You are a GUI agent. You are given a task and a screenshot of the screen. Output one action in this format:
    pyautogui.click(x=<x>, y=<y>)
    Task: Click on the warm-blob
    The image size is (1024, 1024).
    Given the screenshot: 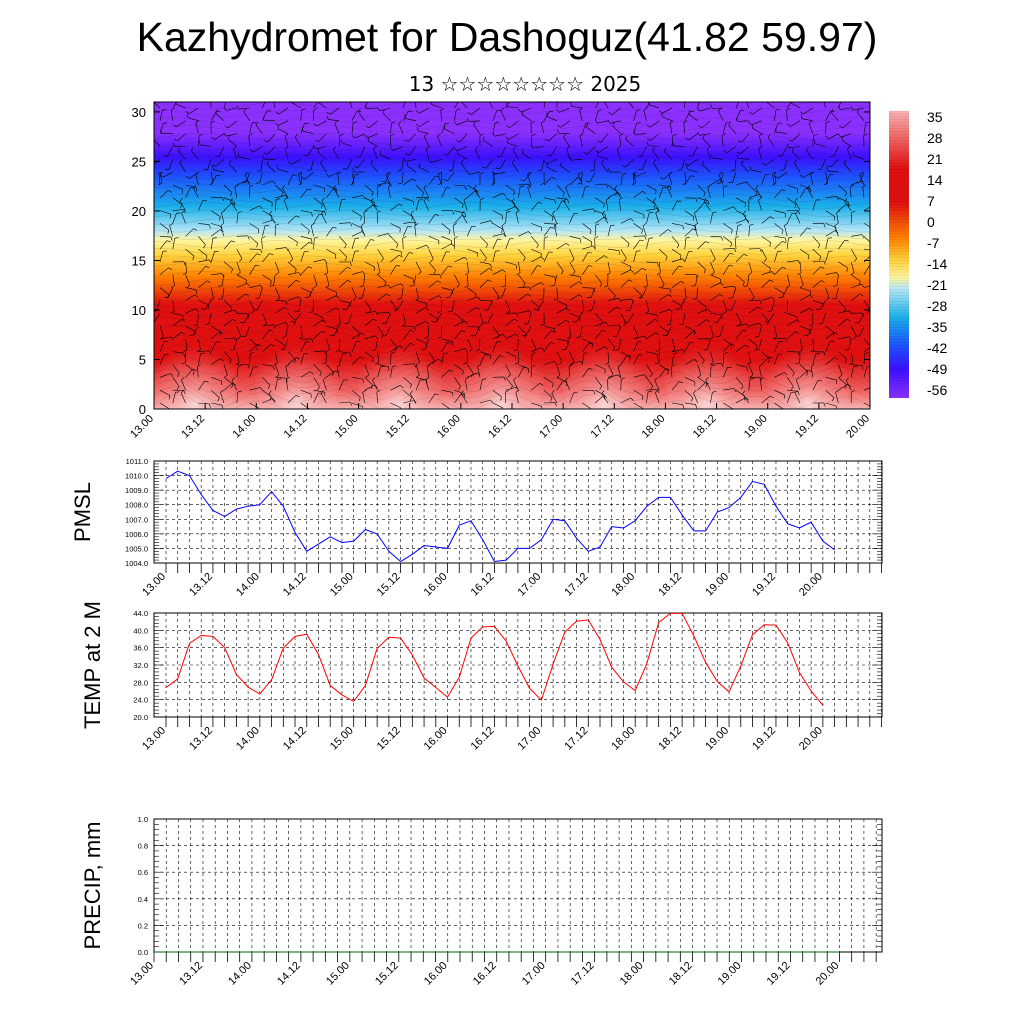 What is the action you would take?
    pyautogui.click(x=297, y=370)
    